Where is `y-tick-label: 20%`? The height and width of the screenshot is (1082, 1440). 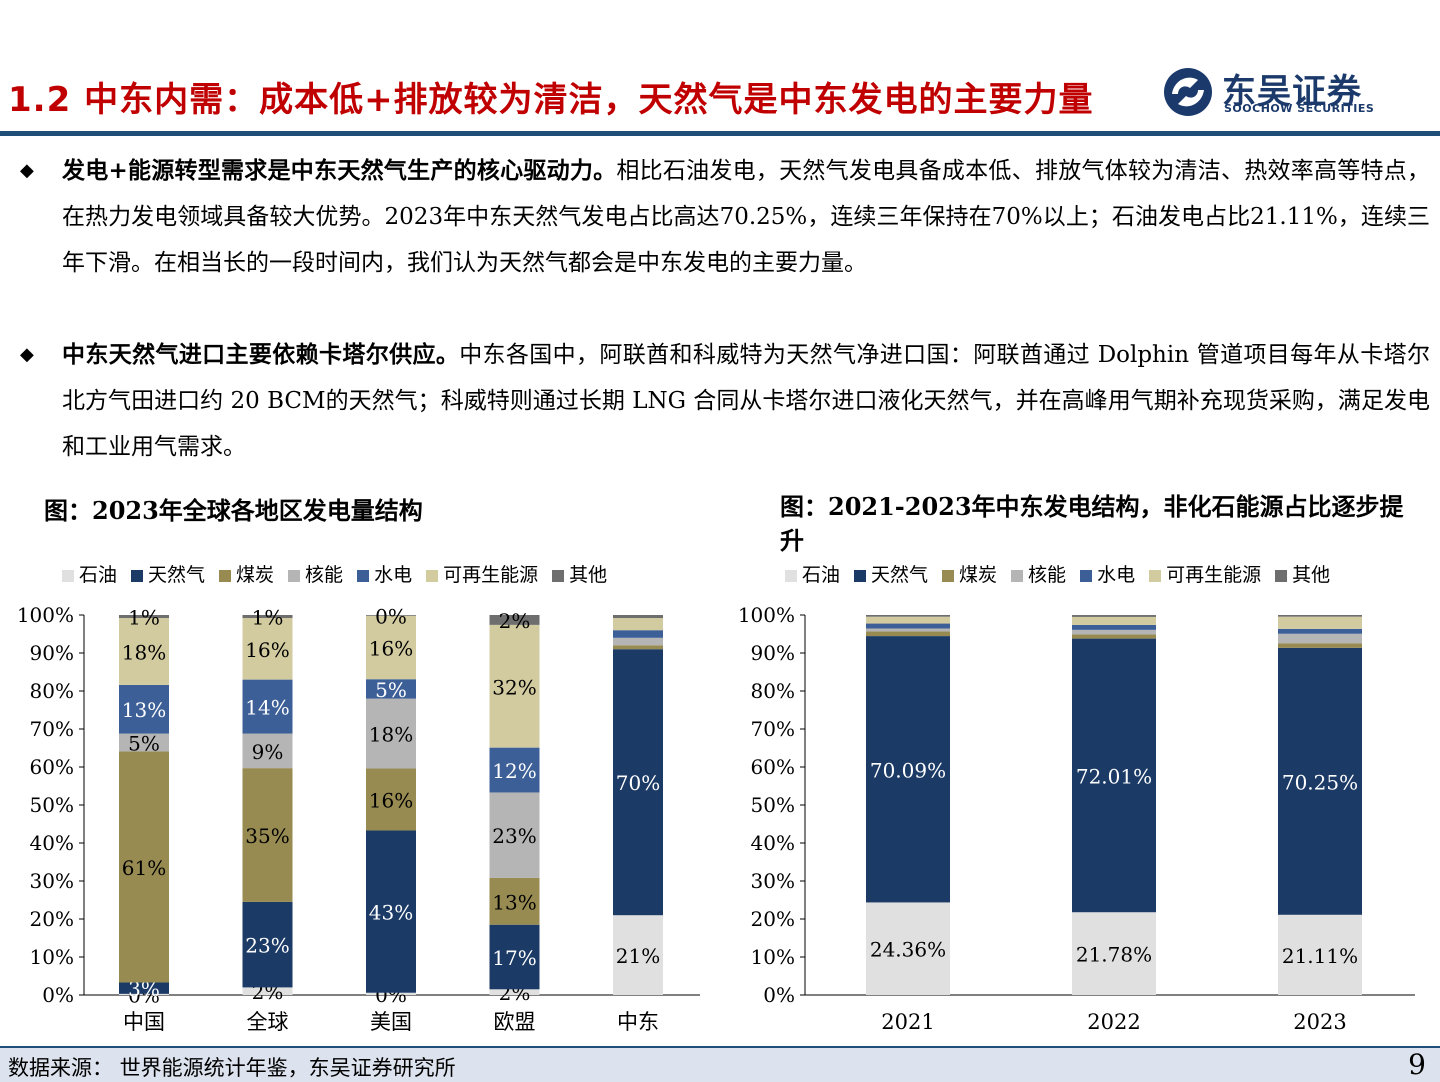
y-tick-label: 20% is located at coordinates (773, 919).